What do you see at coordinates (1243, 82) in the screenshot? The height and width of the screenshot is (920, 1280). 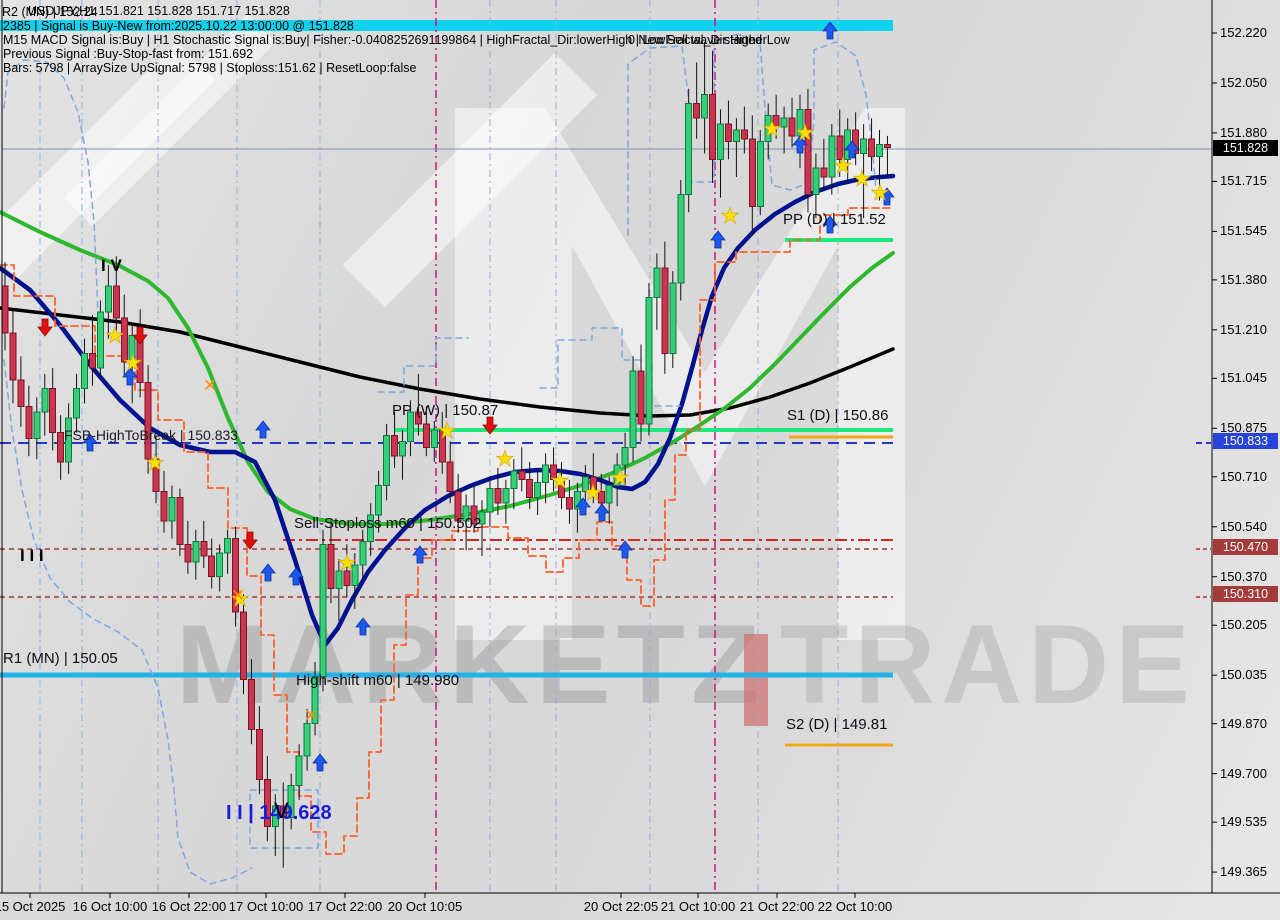 I see `price-tick-label: 152.050` at bounding box center [1243, 82].